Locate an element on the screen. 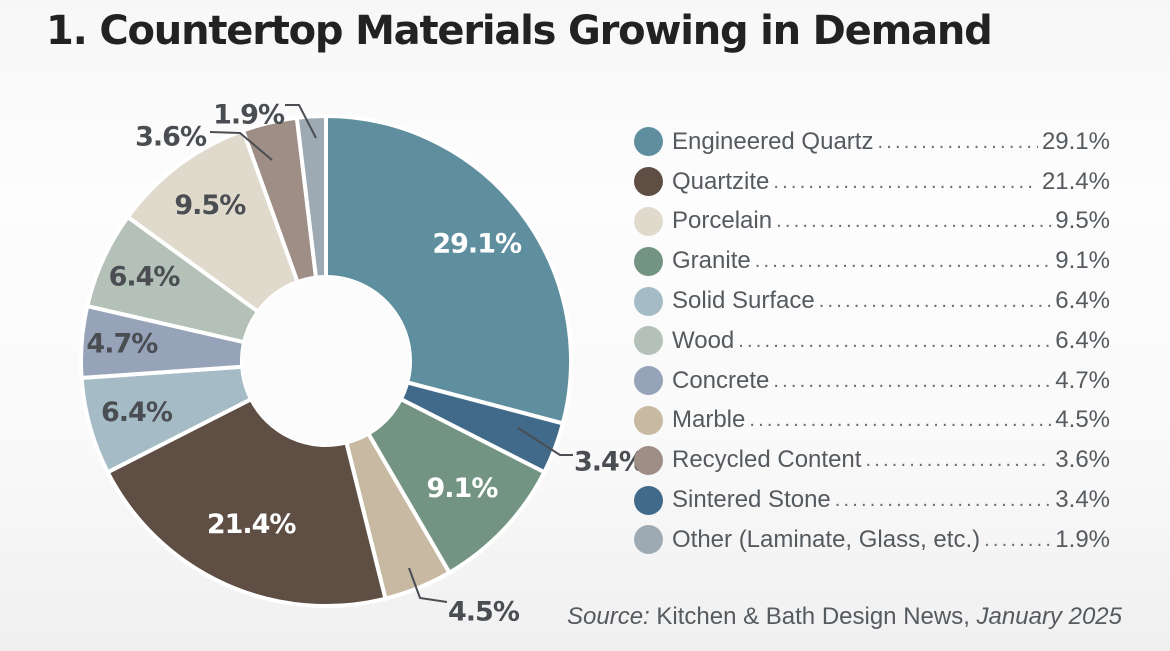  legend-item-engineered-quartz: Engineered Quartz 29.1% is located at coordinates (872, 142).